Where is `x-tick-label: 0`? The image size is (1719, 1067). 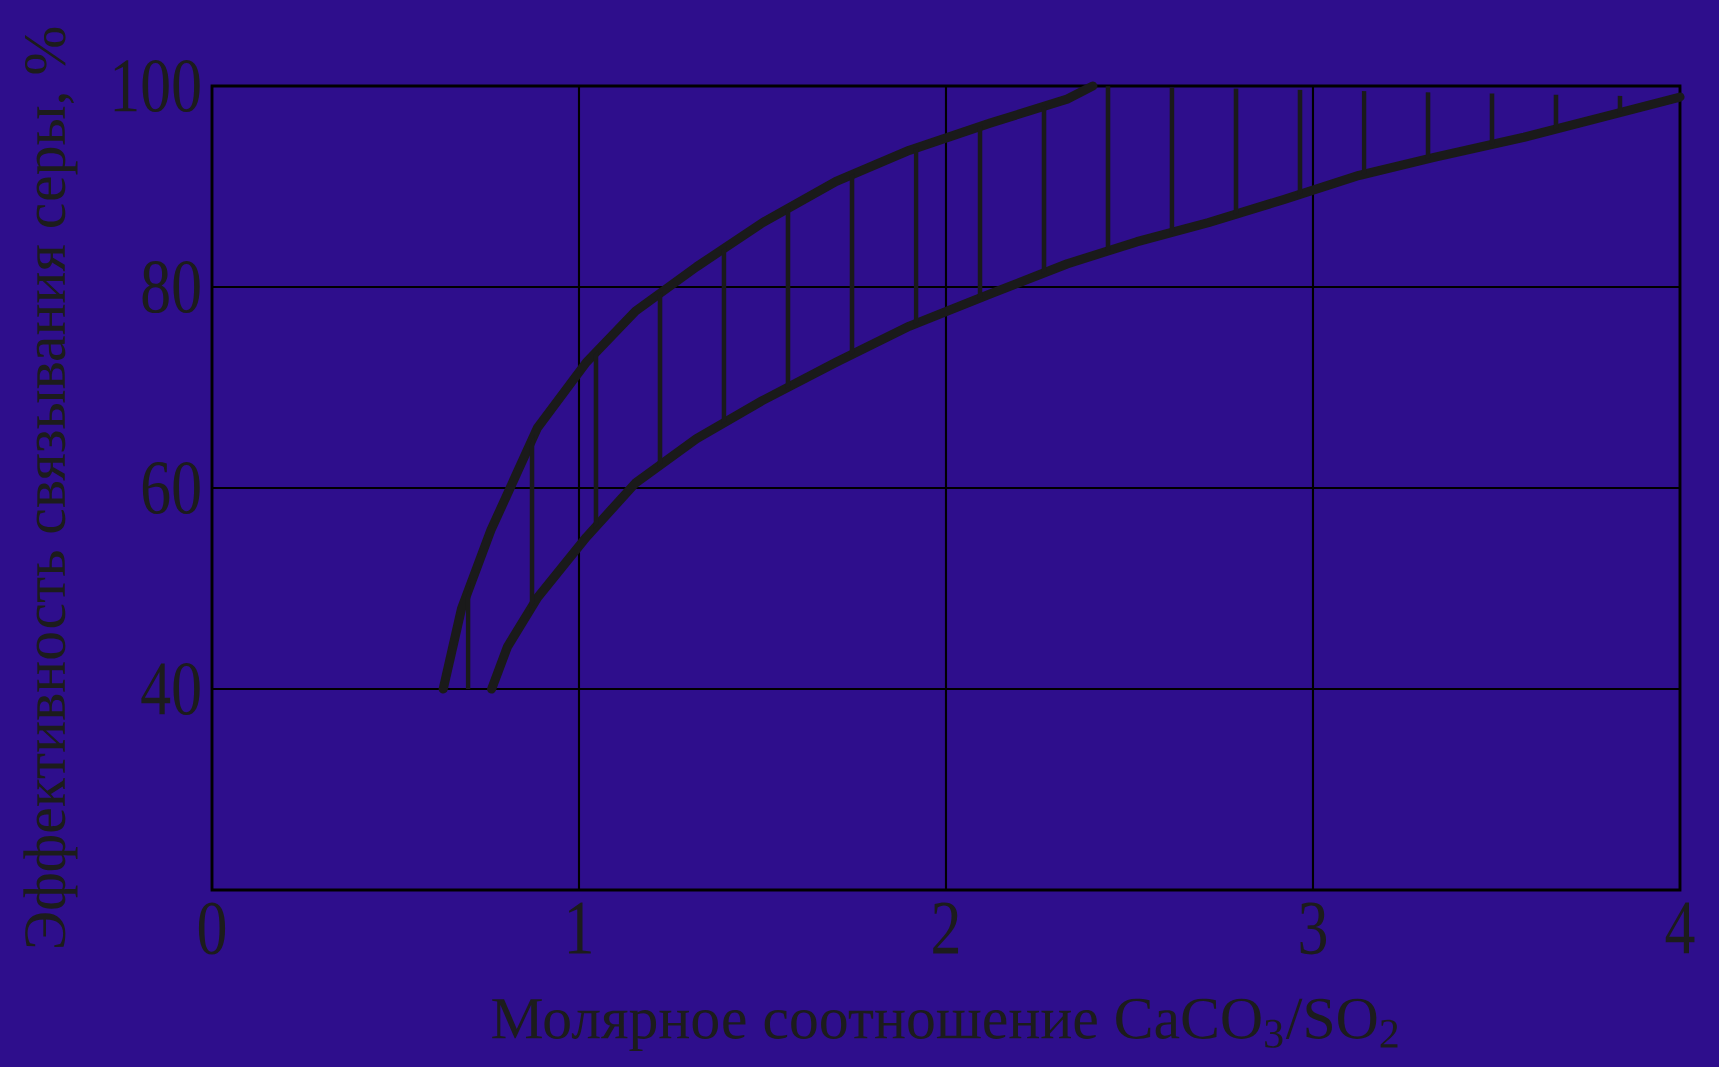 x-tick-label: 0 is located at coordinates (212, 928).